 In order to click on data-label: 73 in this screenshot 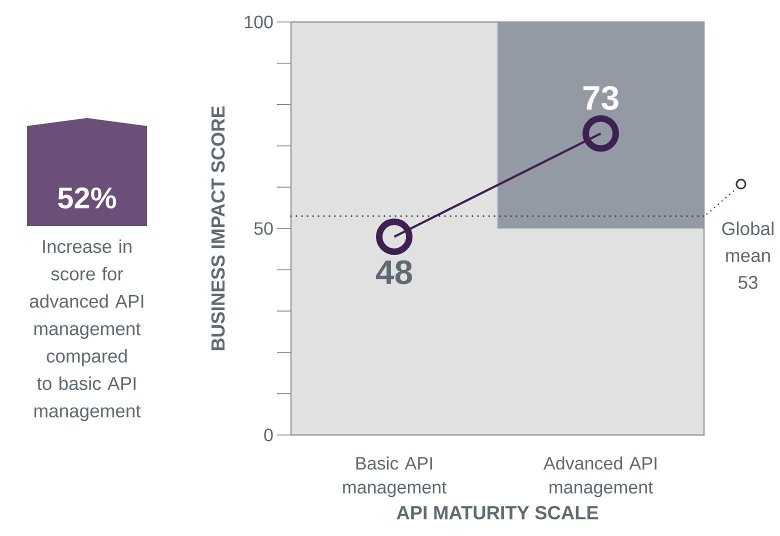, I will do `click(600, 98)`.